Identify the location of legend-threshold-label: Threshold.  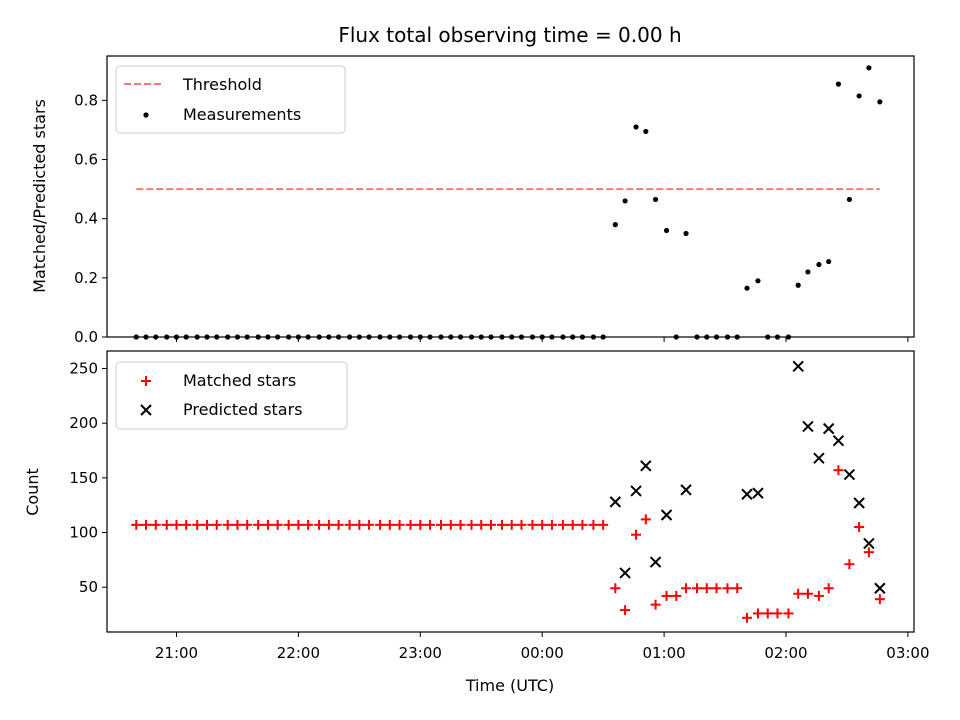
(222, 84).